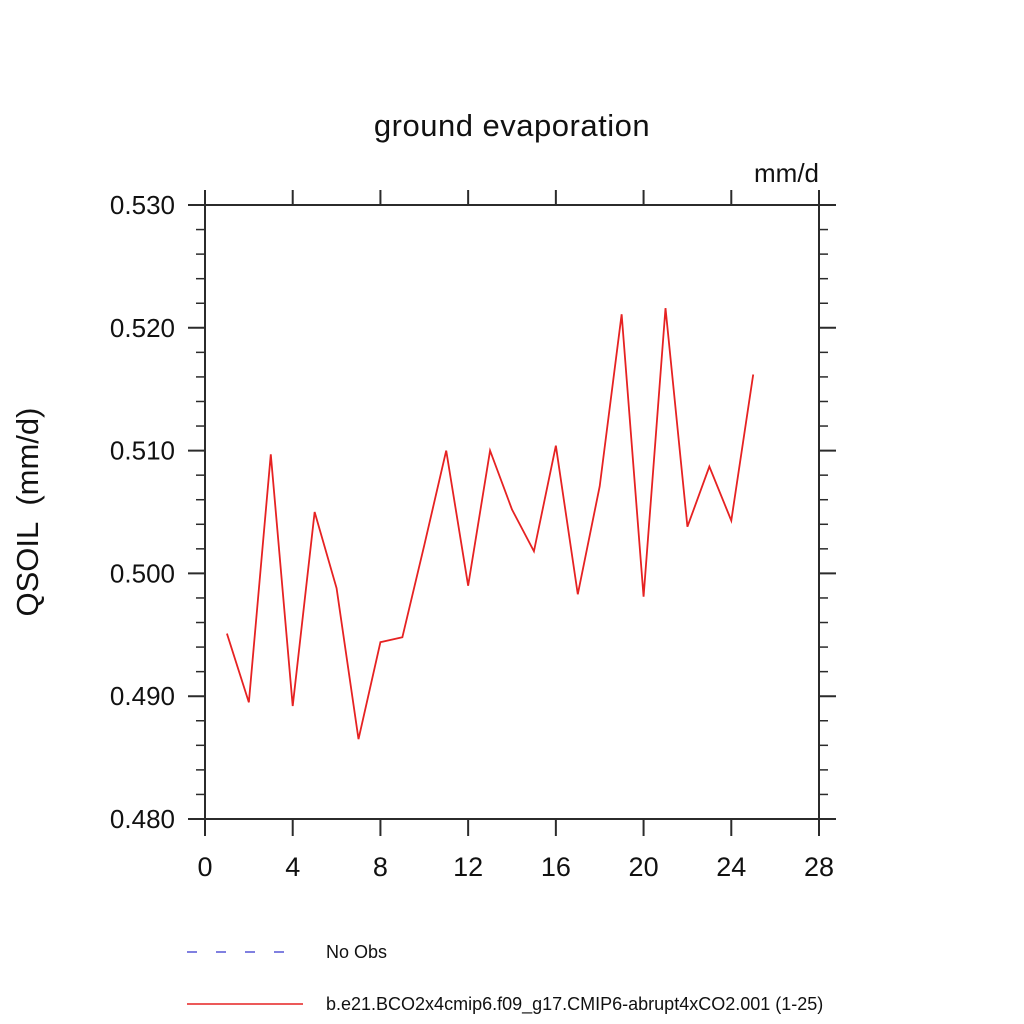  Describe the element at coordinates (731, 867) in the screenshot. I see `x-tick-label: 24` at that location.